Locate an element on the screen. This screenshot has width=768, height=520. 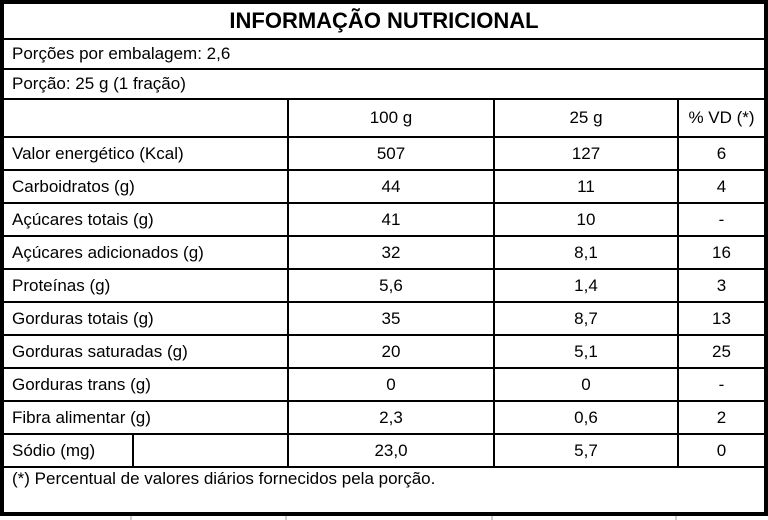
column-header-25g: 25 g is located at coordinates (585, 118).